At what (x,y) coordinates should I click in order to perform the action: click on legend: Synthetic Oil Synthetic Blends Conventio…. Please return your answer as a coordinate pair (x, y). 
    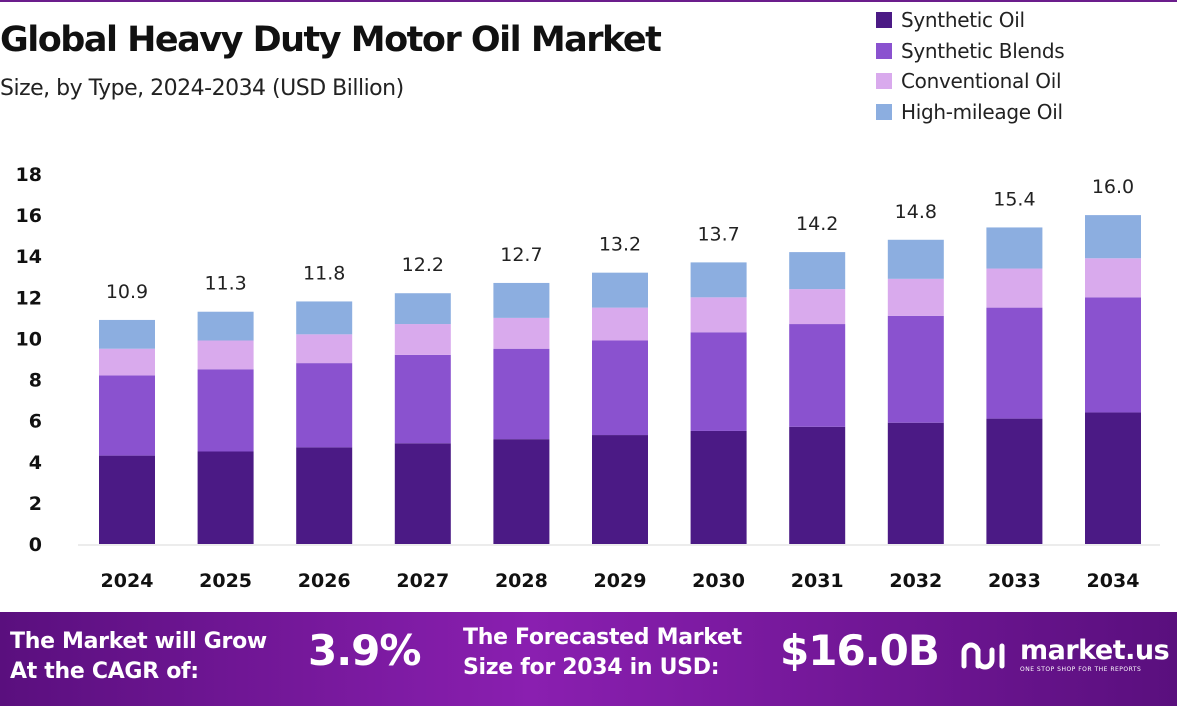
    Looking at the image, I should click on (970, 66).